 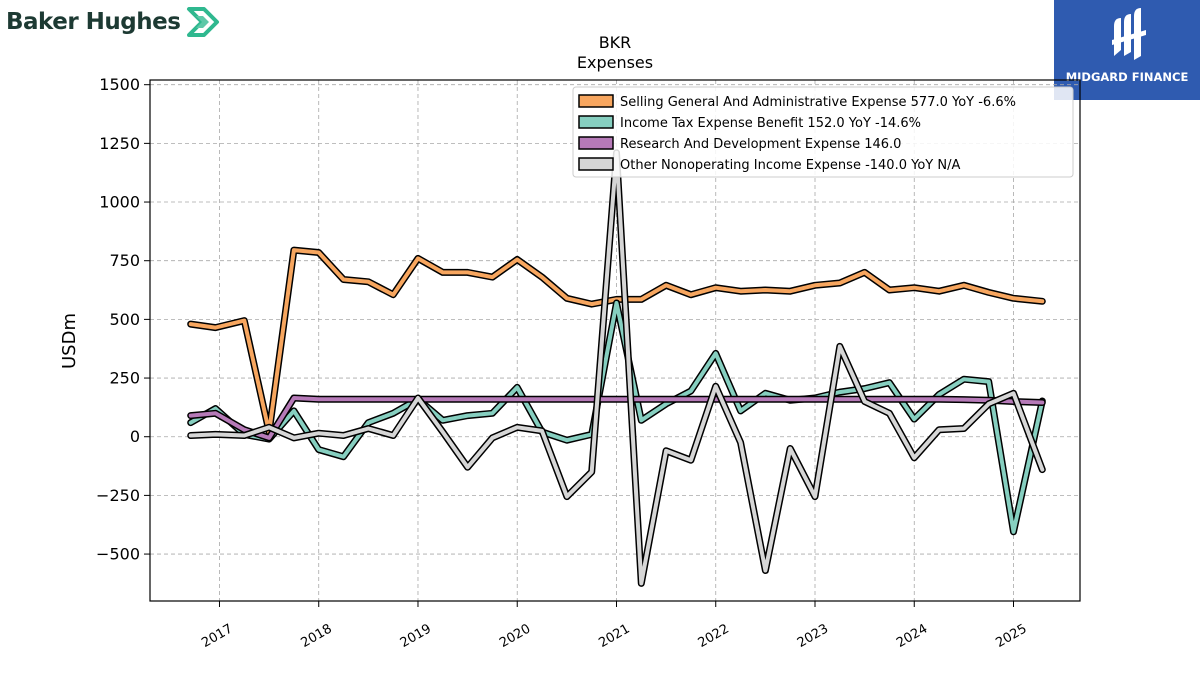 I want to click on x-tick-label: 2024, so click(x=912, y=636).